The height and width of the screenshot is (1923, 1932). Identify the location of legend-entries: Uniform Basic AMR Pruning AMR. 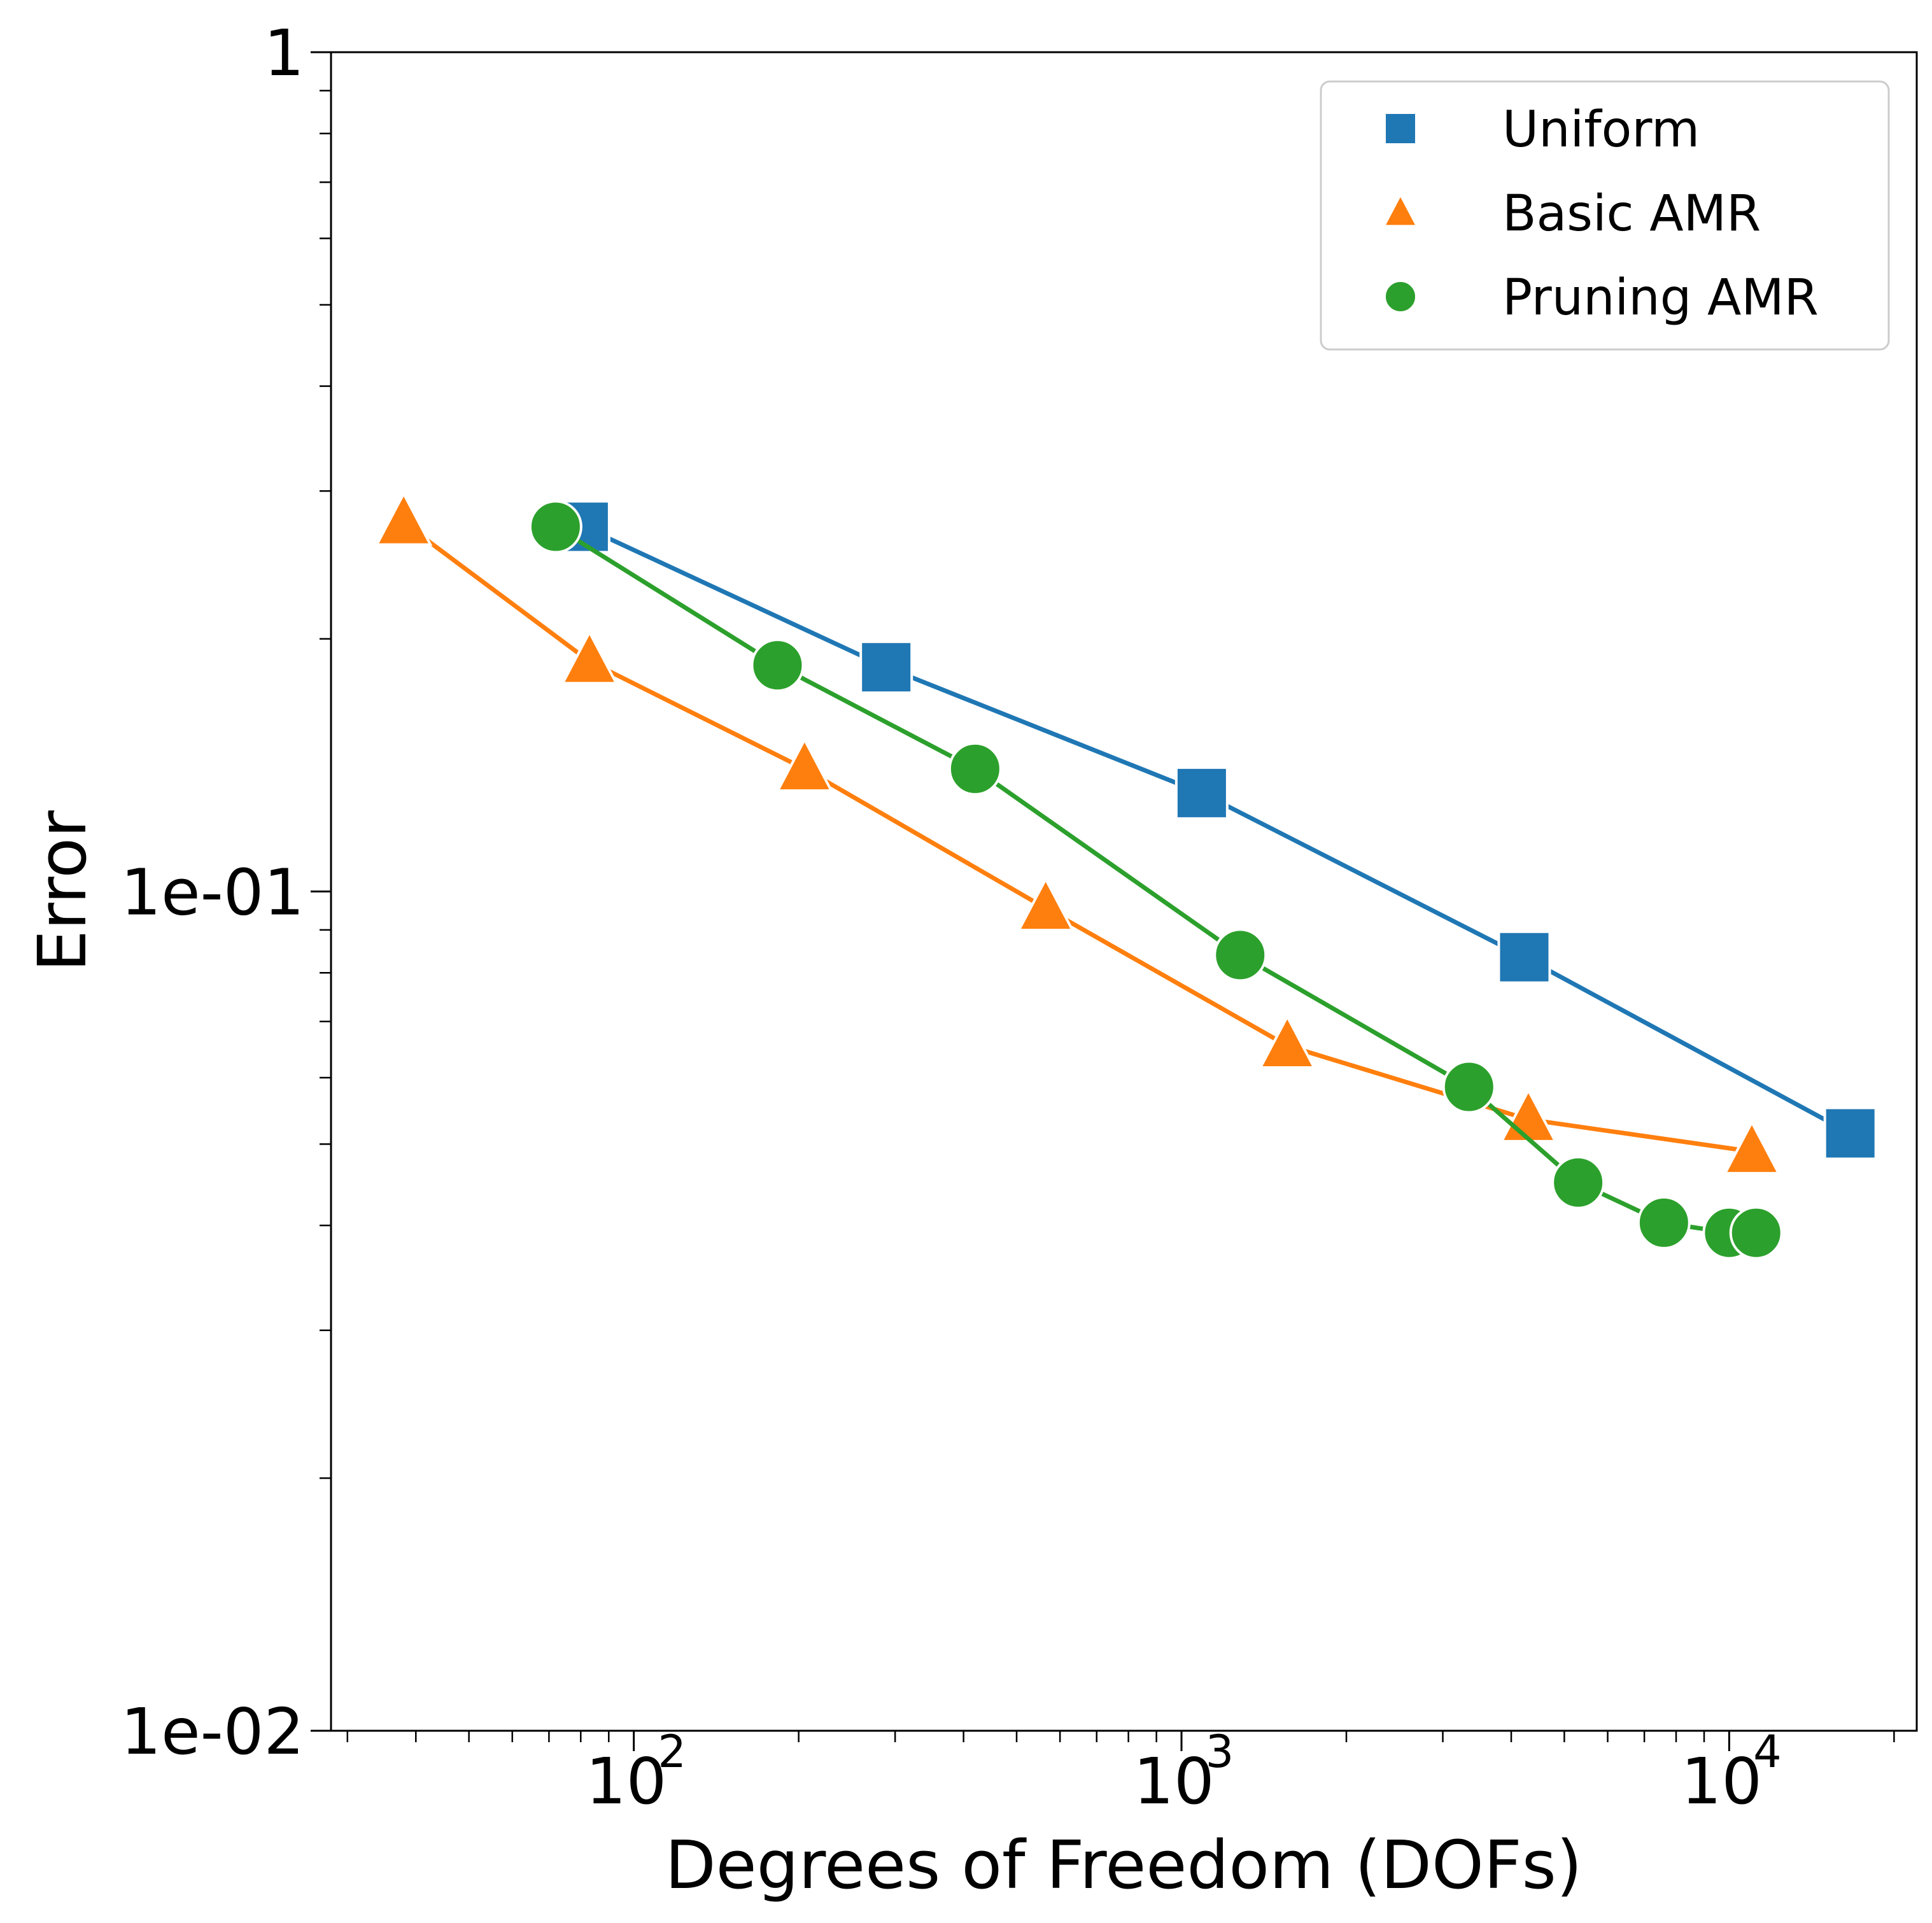
(1600, 214).